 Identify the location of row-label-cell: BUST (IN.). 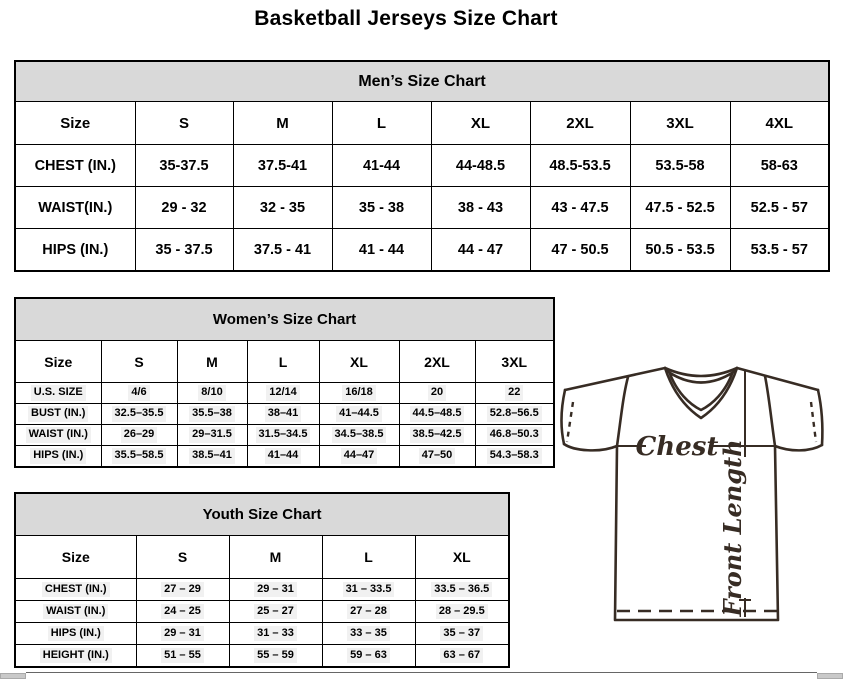
(58, 414).